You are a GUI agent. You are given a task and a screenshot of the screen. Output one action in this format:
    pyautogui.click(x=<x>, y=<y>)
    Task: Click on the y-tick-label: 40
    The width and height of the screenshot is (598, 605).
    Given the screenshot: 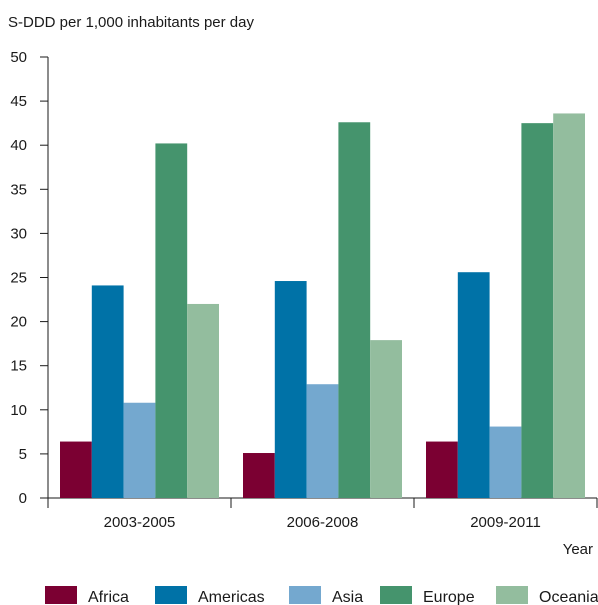 What is the action you would take?
    pyautogui.click(x=18, y=145)
    